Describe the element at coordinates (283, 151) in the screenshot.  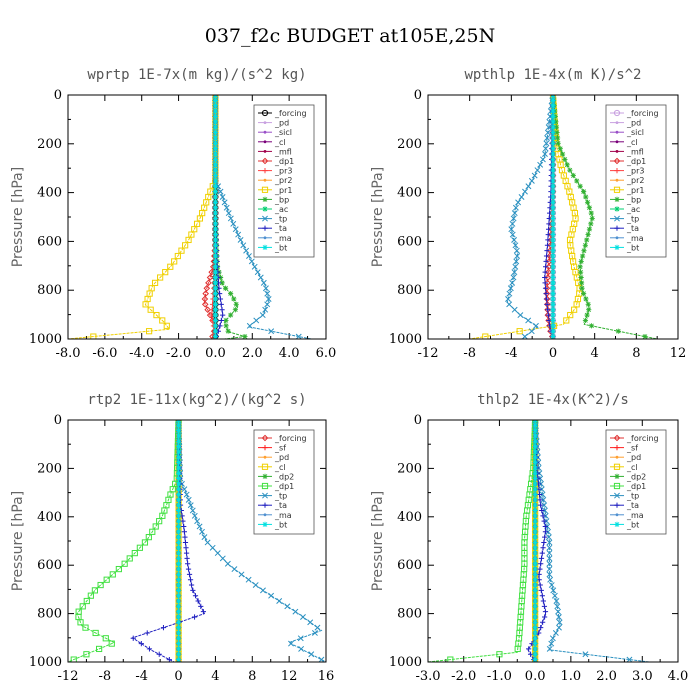
I see `legend-entry: _mfl` at that location.